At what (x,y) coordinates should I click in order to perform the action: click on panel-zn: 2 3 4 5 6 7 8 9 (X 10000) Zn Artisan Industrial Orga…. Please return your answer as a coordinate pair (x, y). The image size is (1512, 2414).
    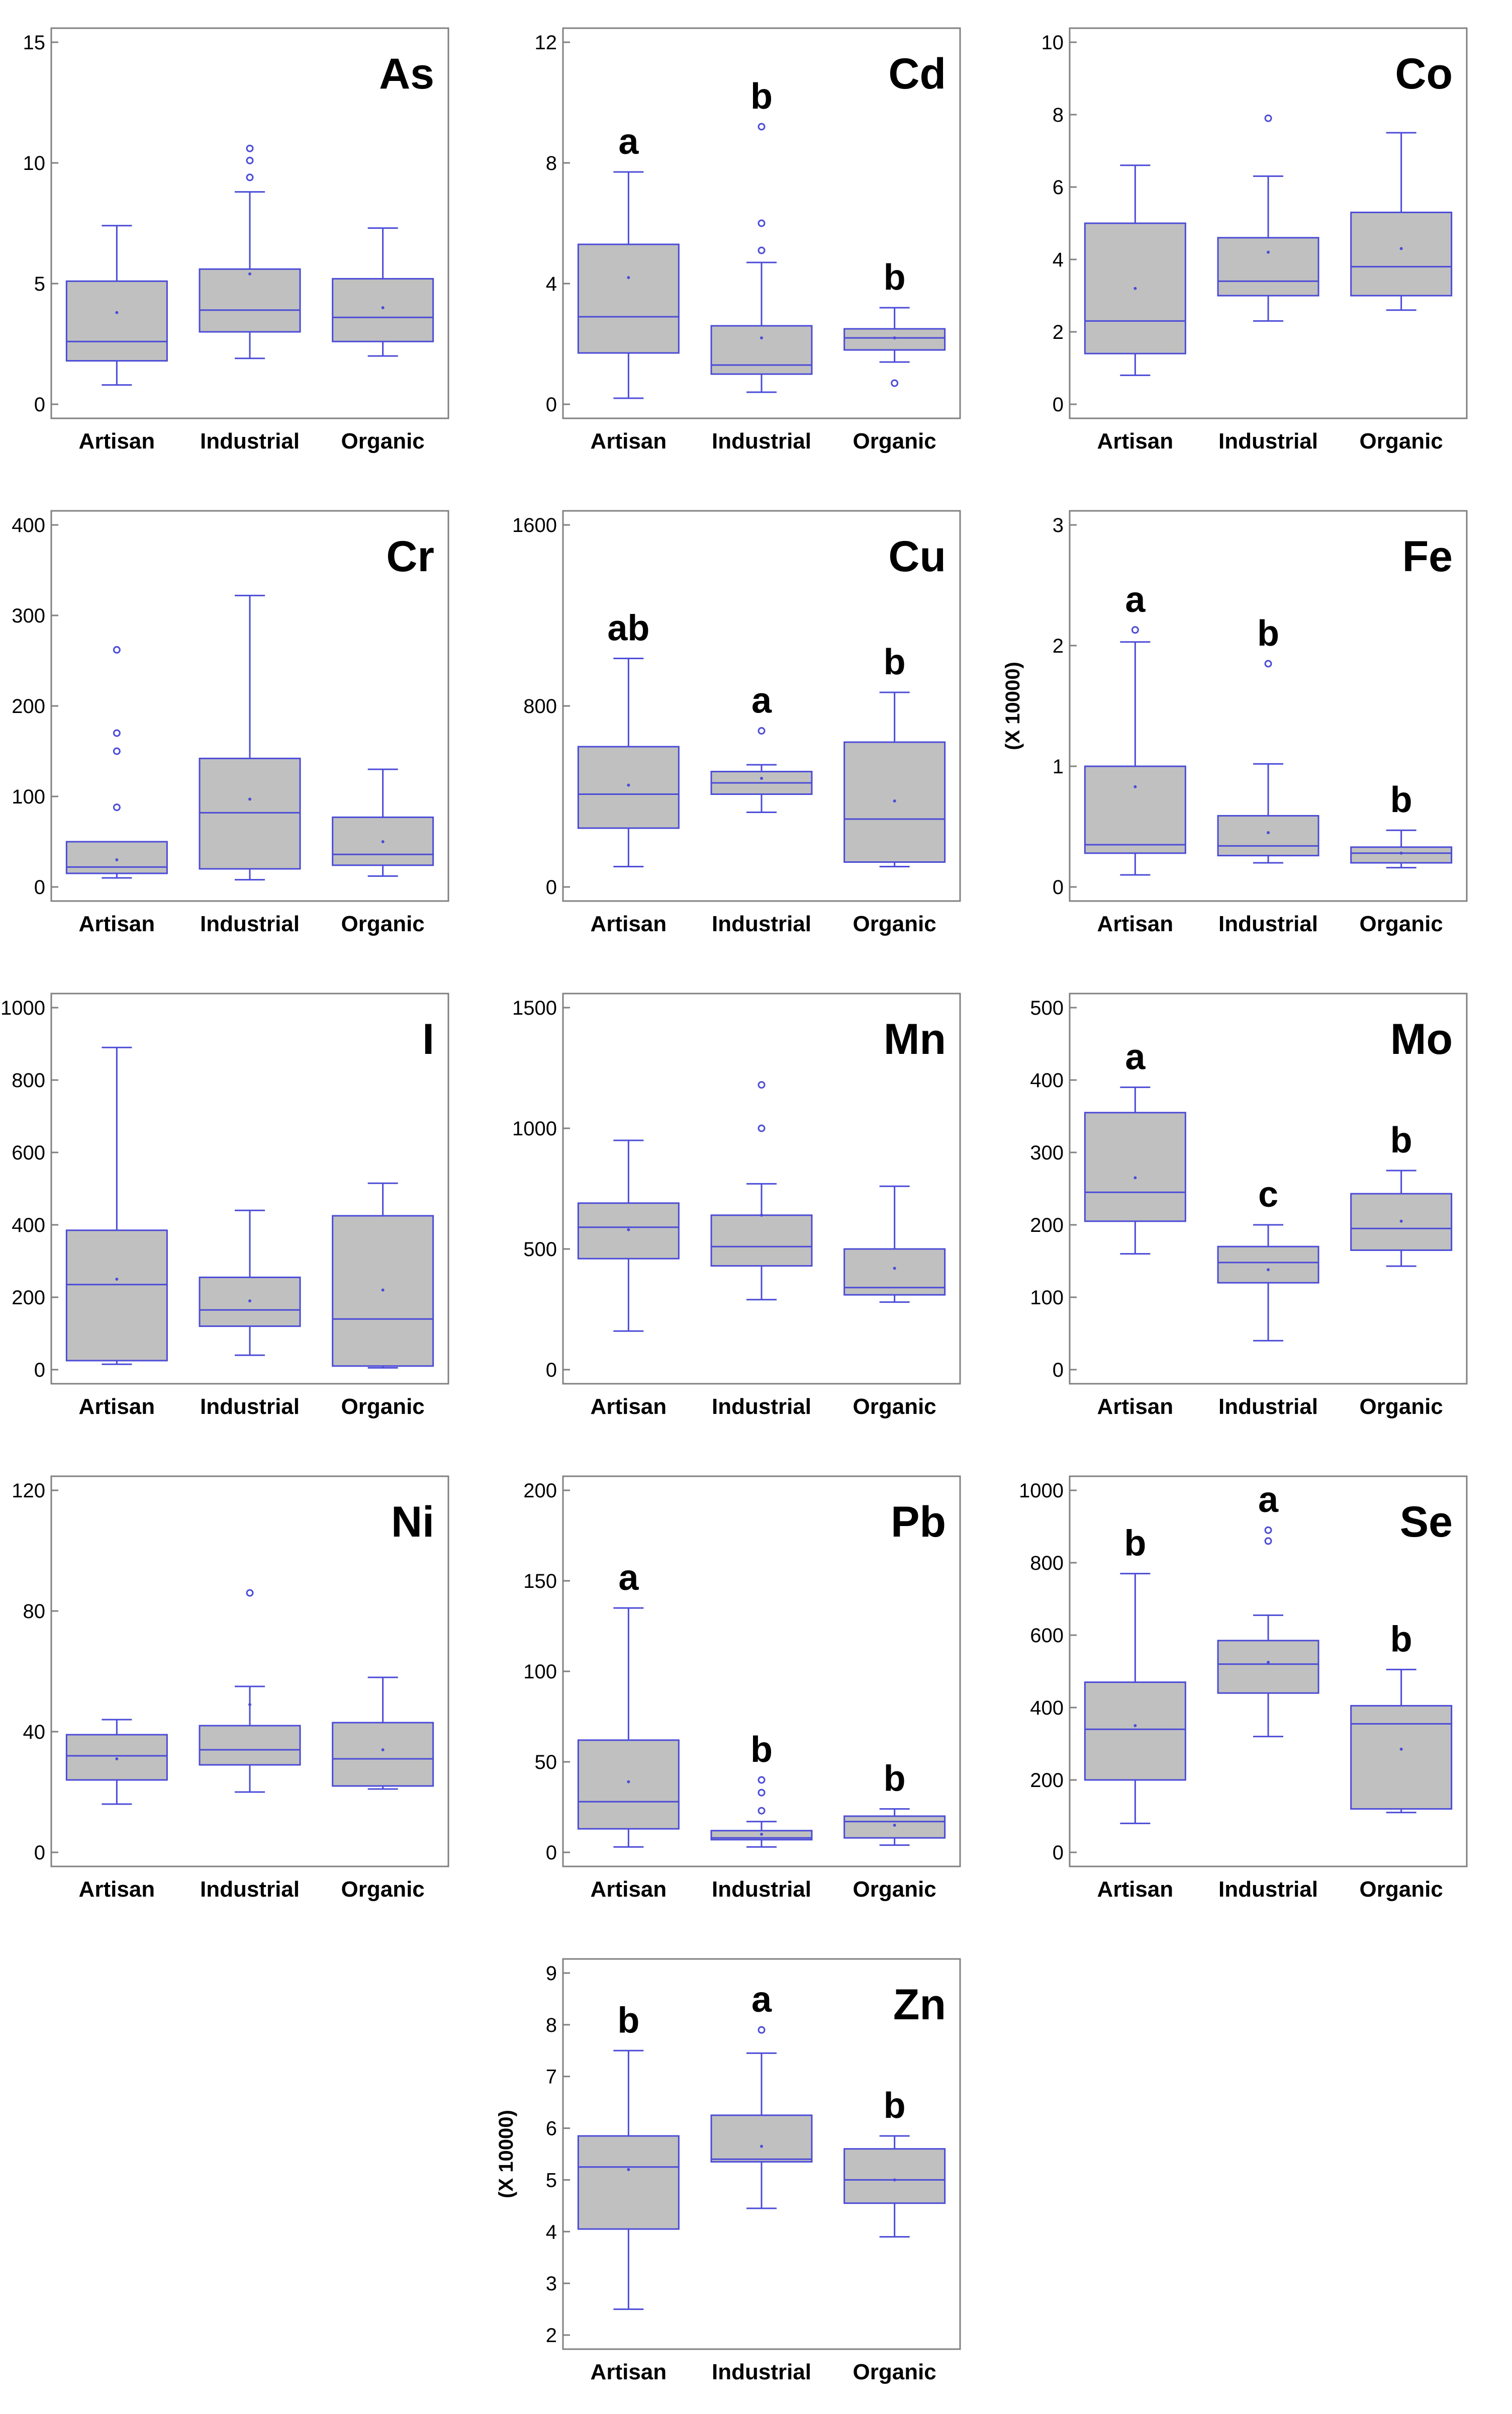
    Looking at the image, I should click on (728, 2171).